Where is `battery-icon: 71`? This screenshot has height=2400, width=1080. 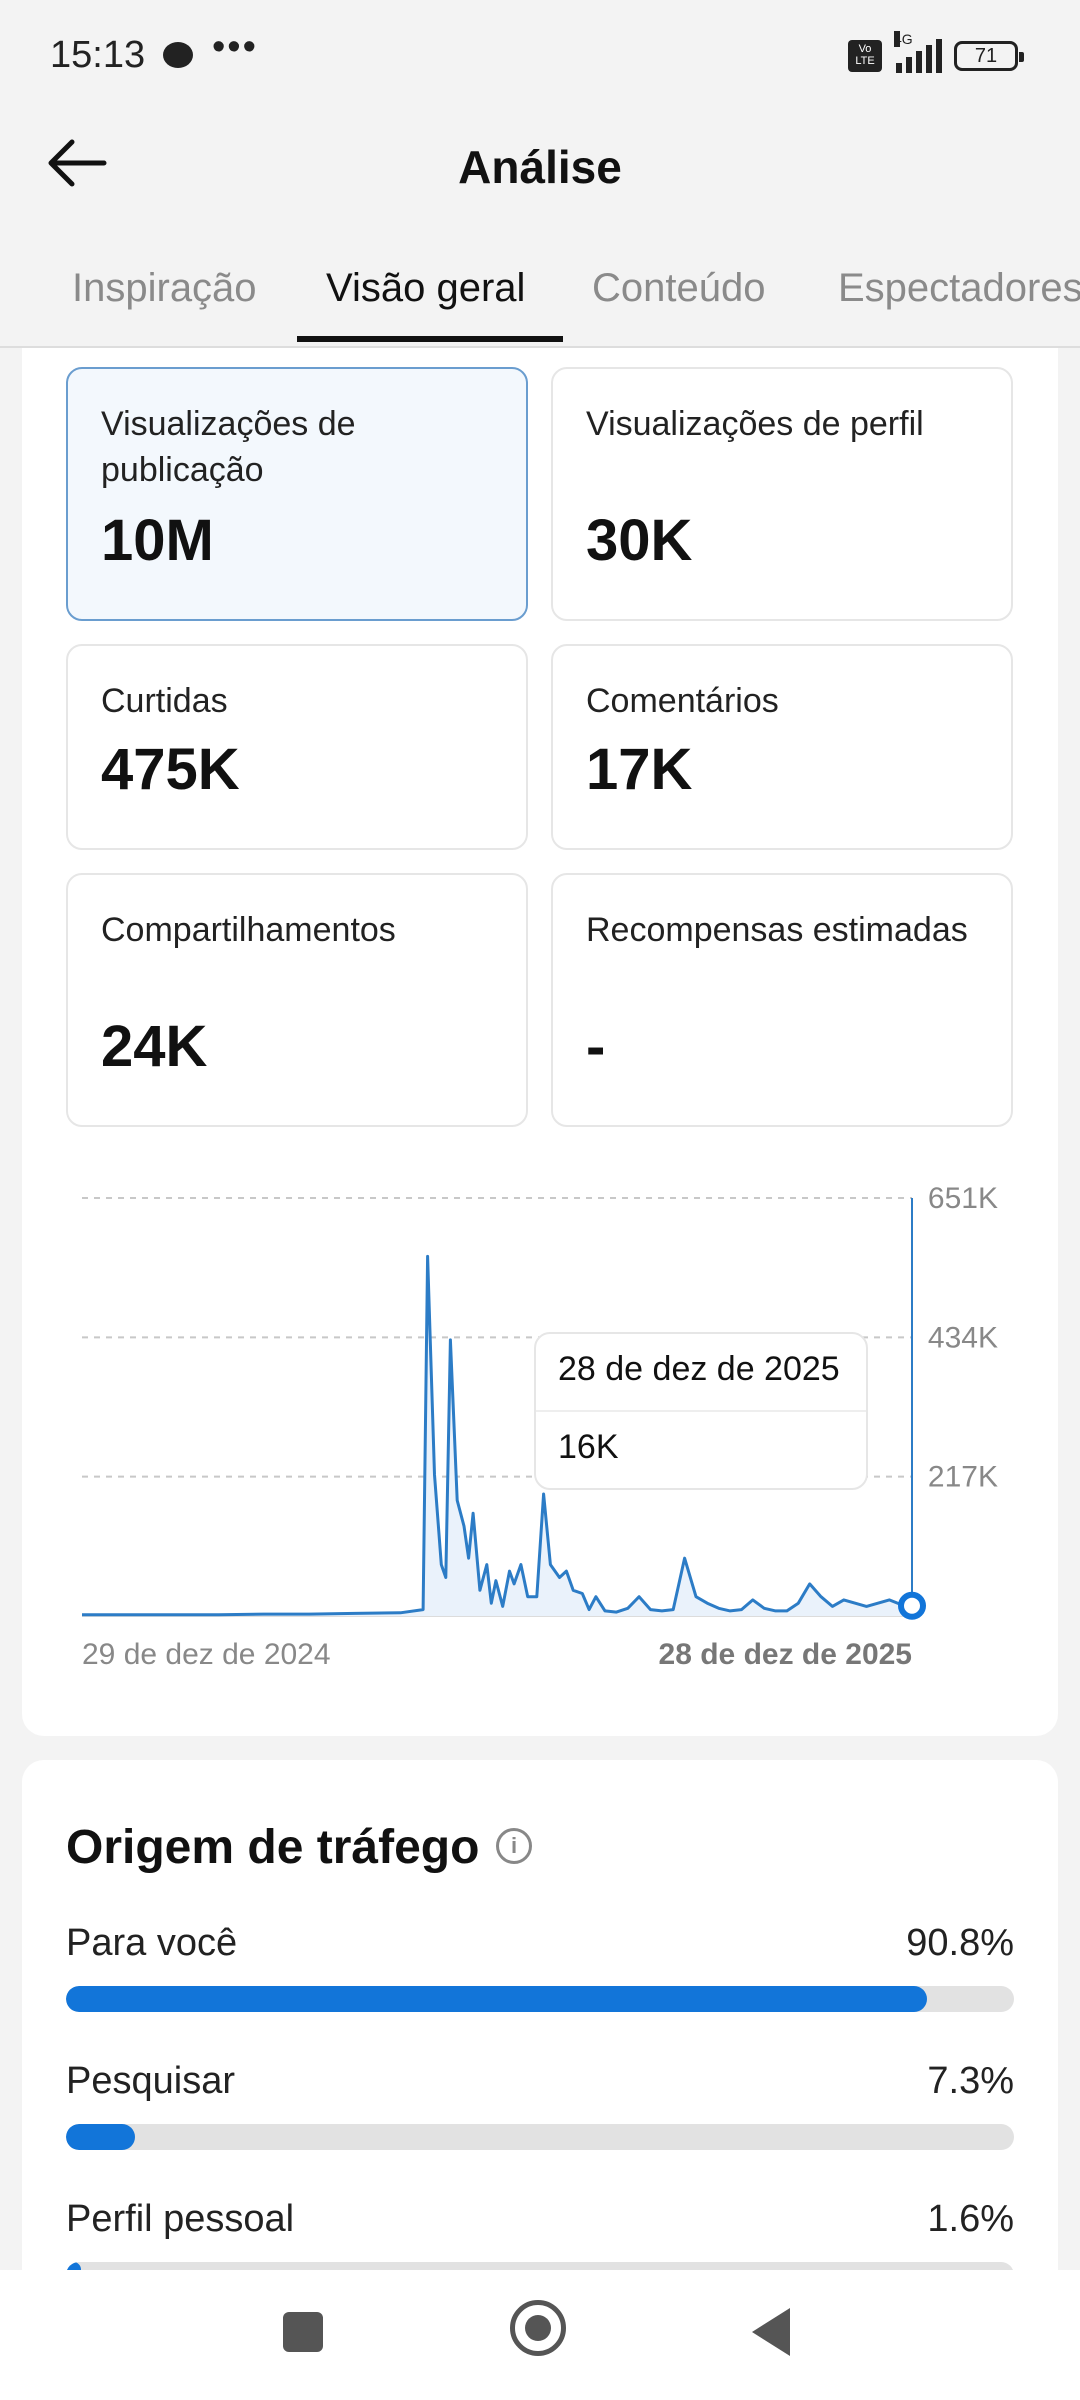
battery-icon: 71 is located at coordinates (989, 56).